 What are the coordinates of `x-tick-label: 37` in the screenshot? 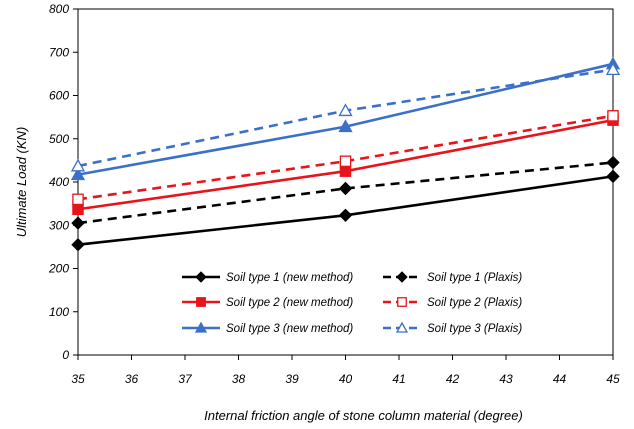 It's located at (185, 379).